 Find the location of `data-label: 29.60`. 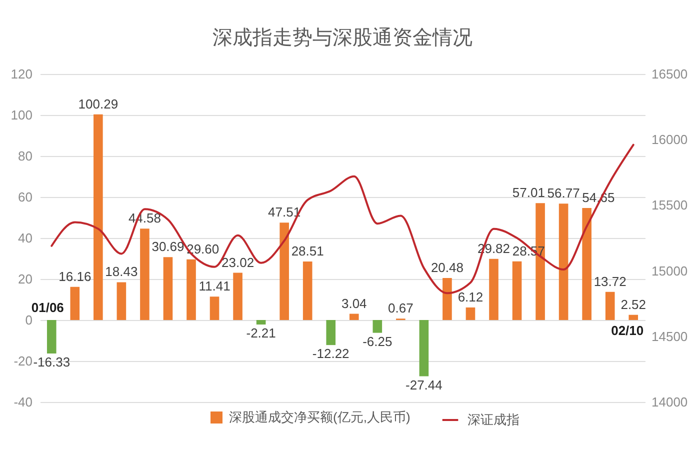

data-label: 29.60 is located at coordinates (203, 248).